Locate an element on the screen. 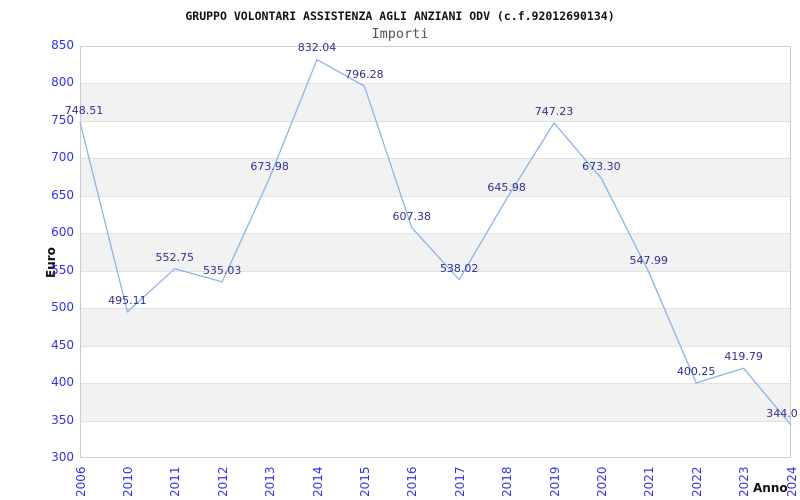  x-tick-label: 2023 is located at coordinates (744, 481).